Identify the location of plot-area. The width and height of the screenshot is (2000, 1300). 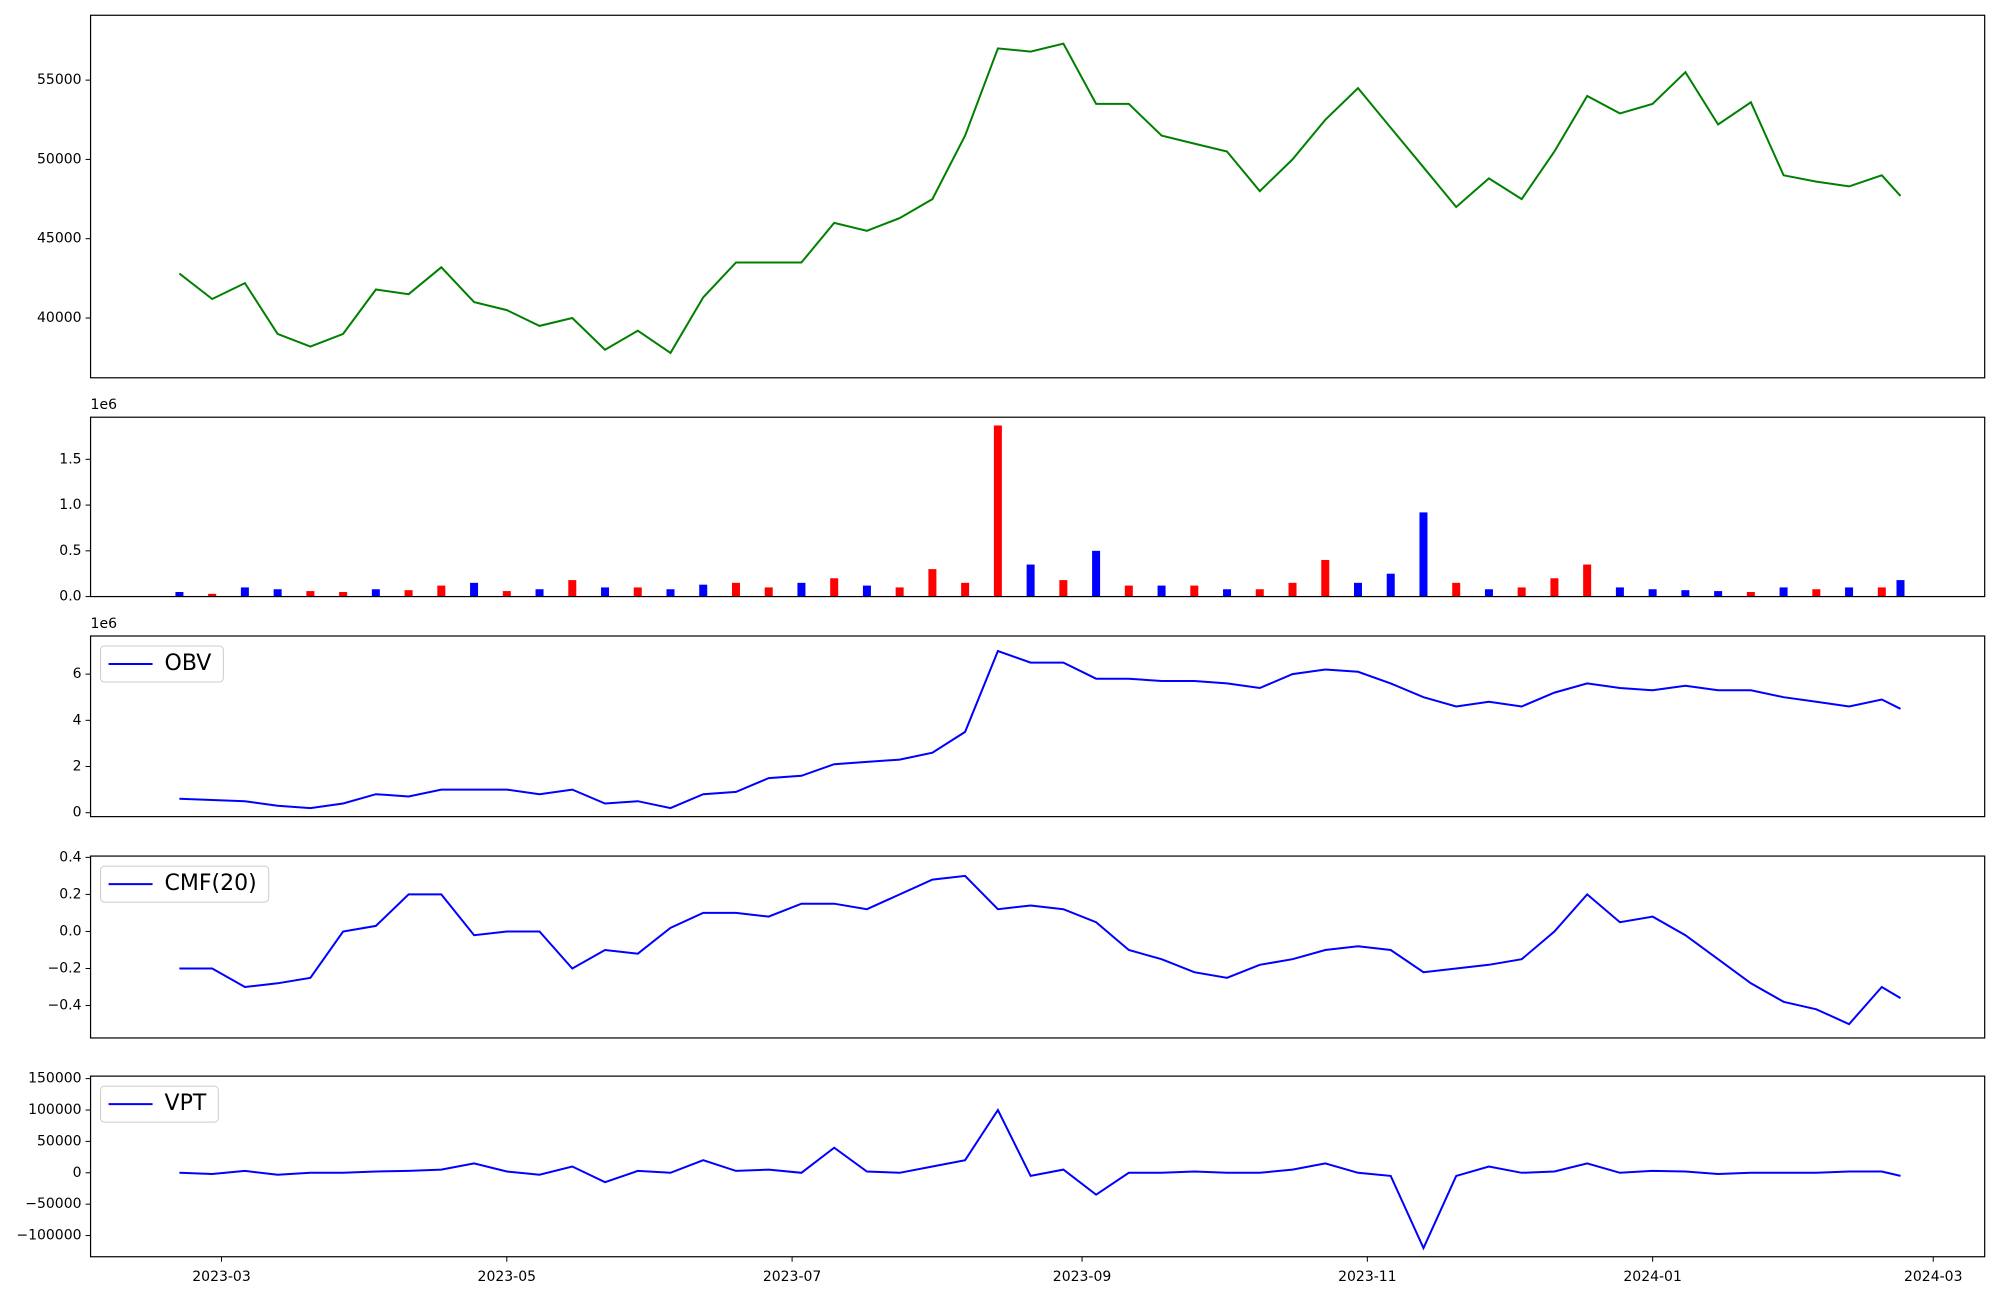
(1040, 511).